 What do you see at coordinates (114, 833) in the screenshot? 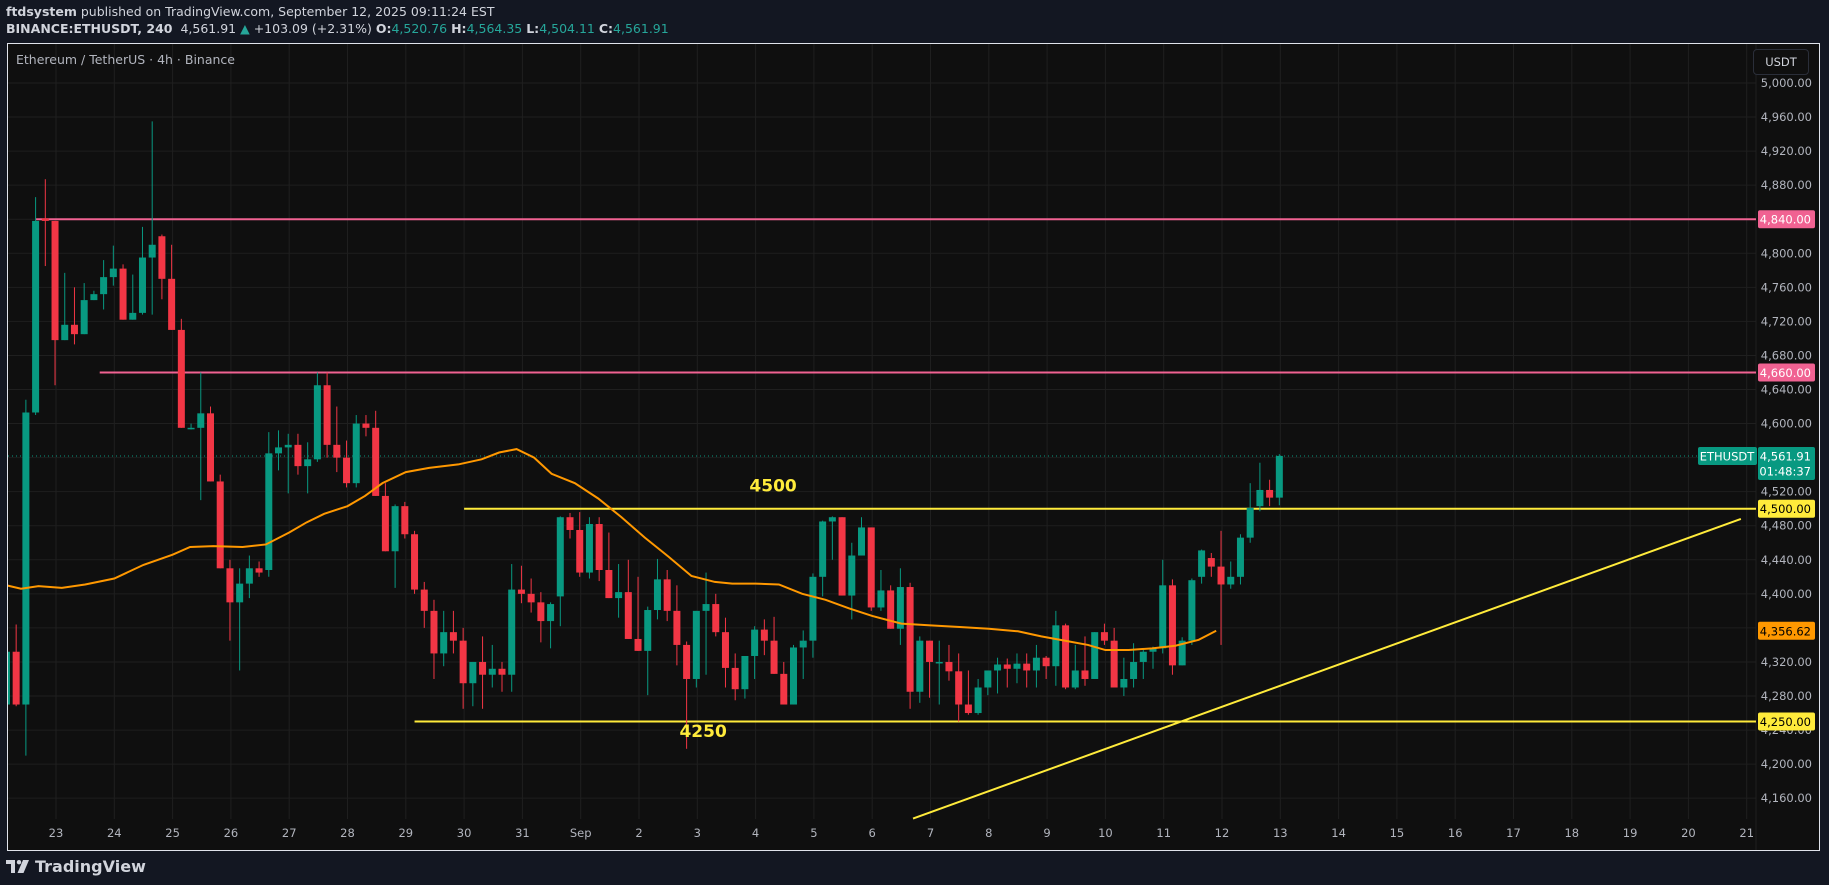
I see `svg-text: 24` at bounding box center [114, 833].